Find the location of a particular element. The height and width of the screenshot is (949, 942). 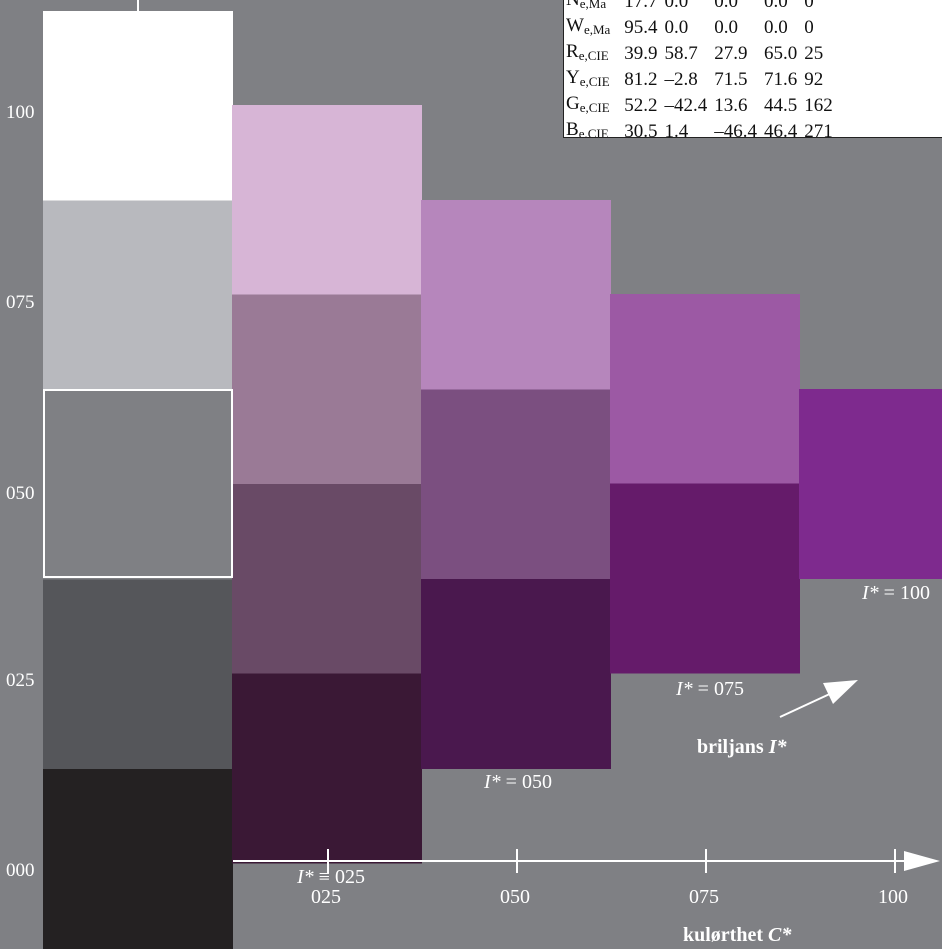

table-cell: 162 is located at coordinates (822, 106).